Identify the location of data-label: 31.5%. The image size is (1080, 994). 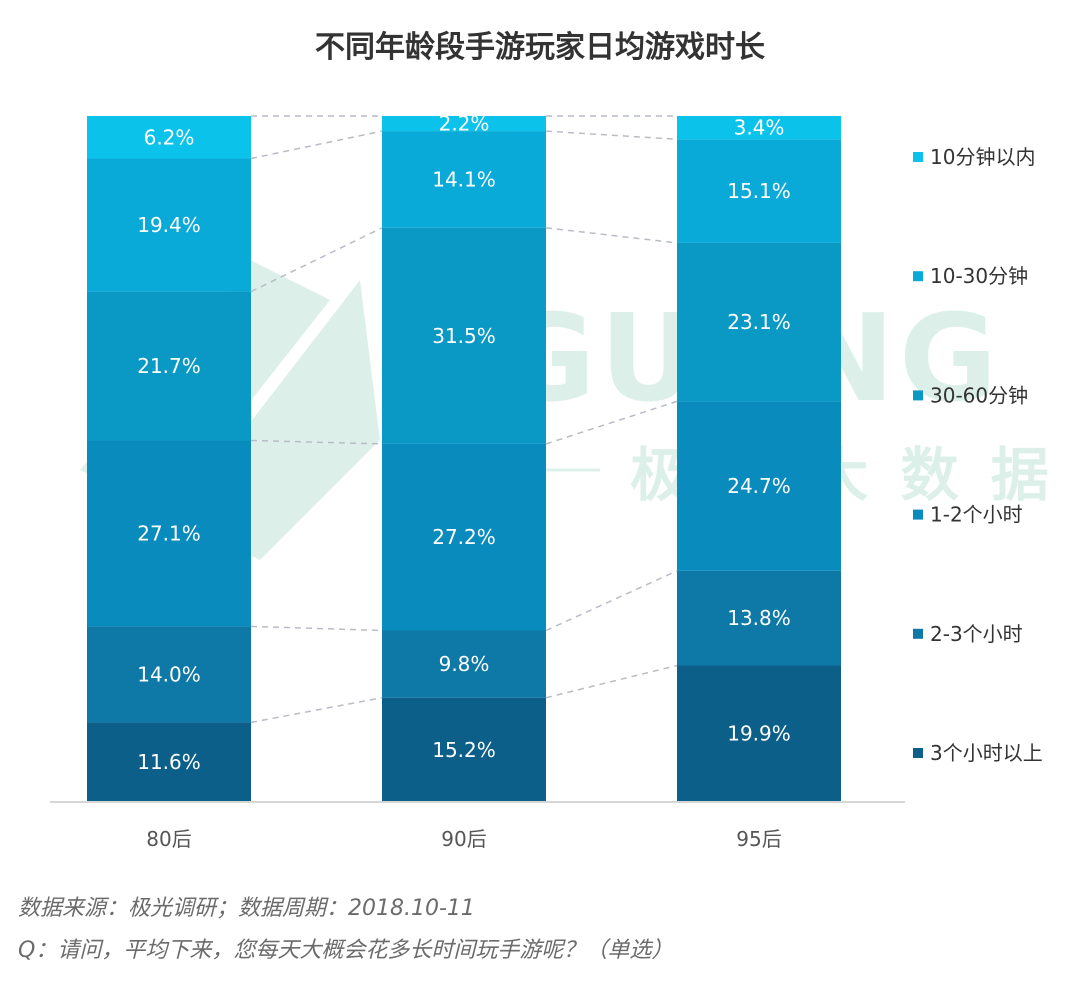
(464, 336).